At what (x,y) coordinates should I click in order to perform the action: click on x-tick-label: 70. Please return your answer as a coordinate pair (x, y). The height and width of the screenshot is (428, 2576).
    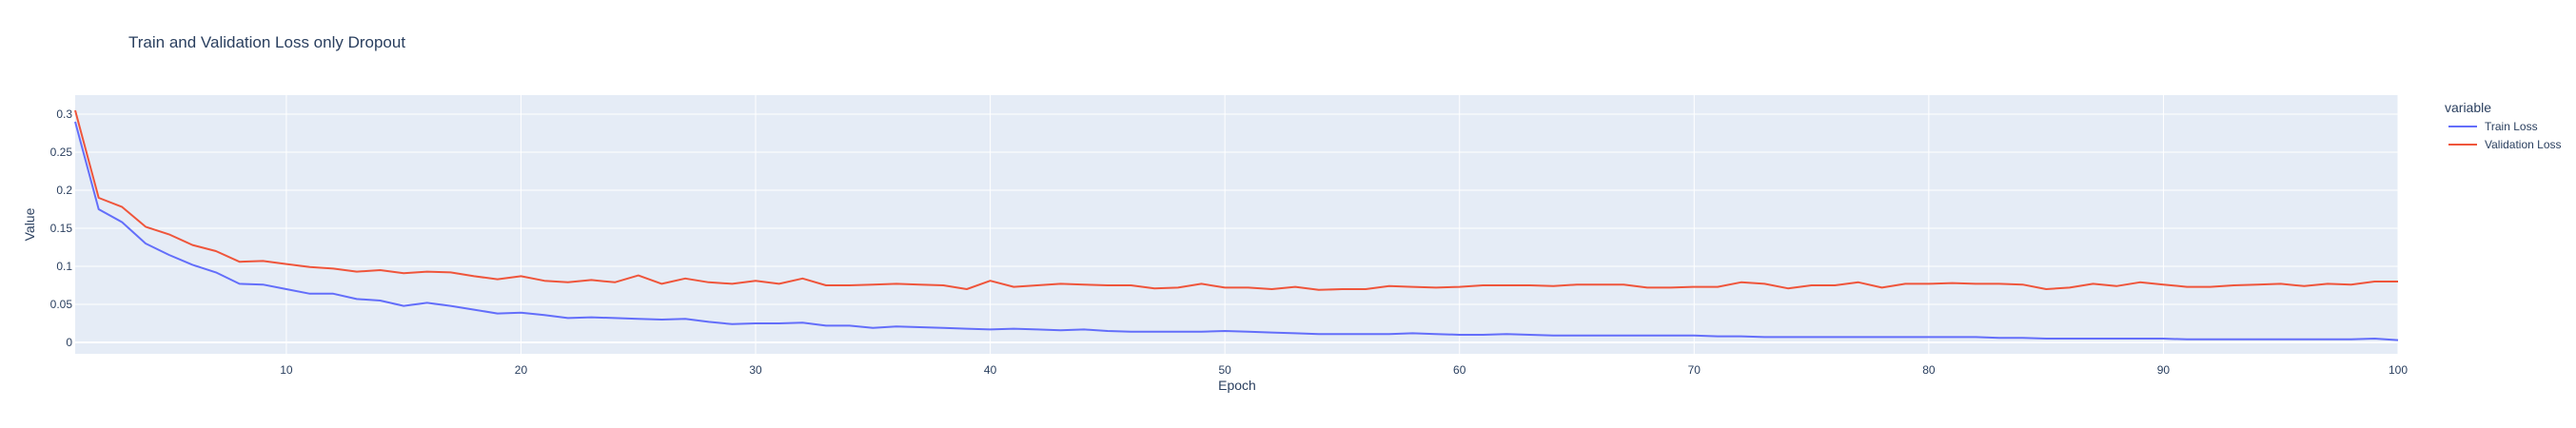
    Looking at the image, I should click on (1694, 370).